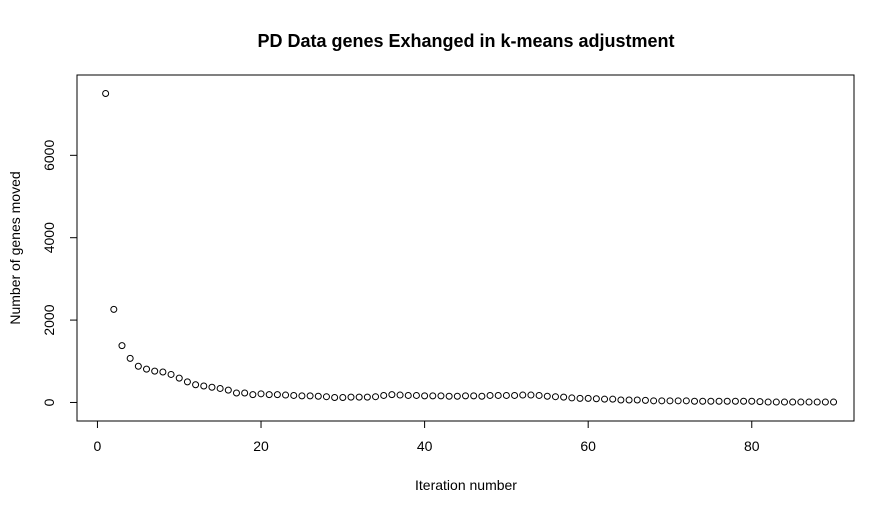 This screenshot has width=895, height=514. Describe the element at coordinates (49, 155) in the screenshot. I see `y-tick-label: 6000` at that location.